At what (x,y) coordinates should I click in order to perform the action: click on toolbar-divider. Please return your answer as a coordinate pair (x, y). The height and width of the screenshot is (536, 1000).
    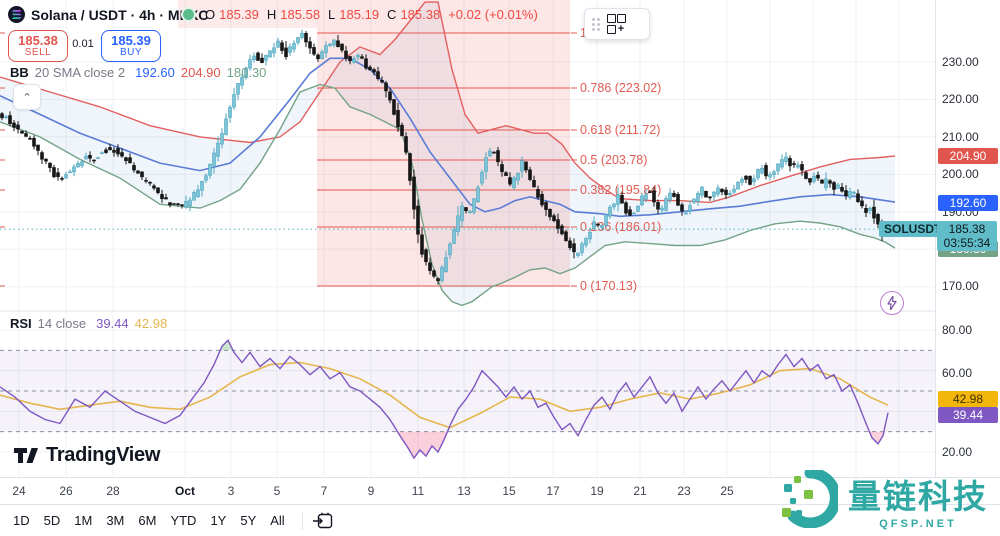
    Looking at the image, I should click on (302, 520).